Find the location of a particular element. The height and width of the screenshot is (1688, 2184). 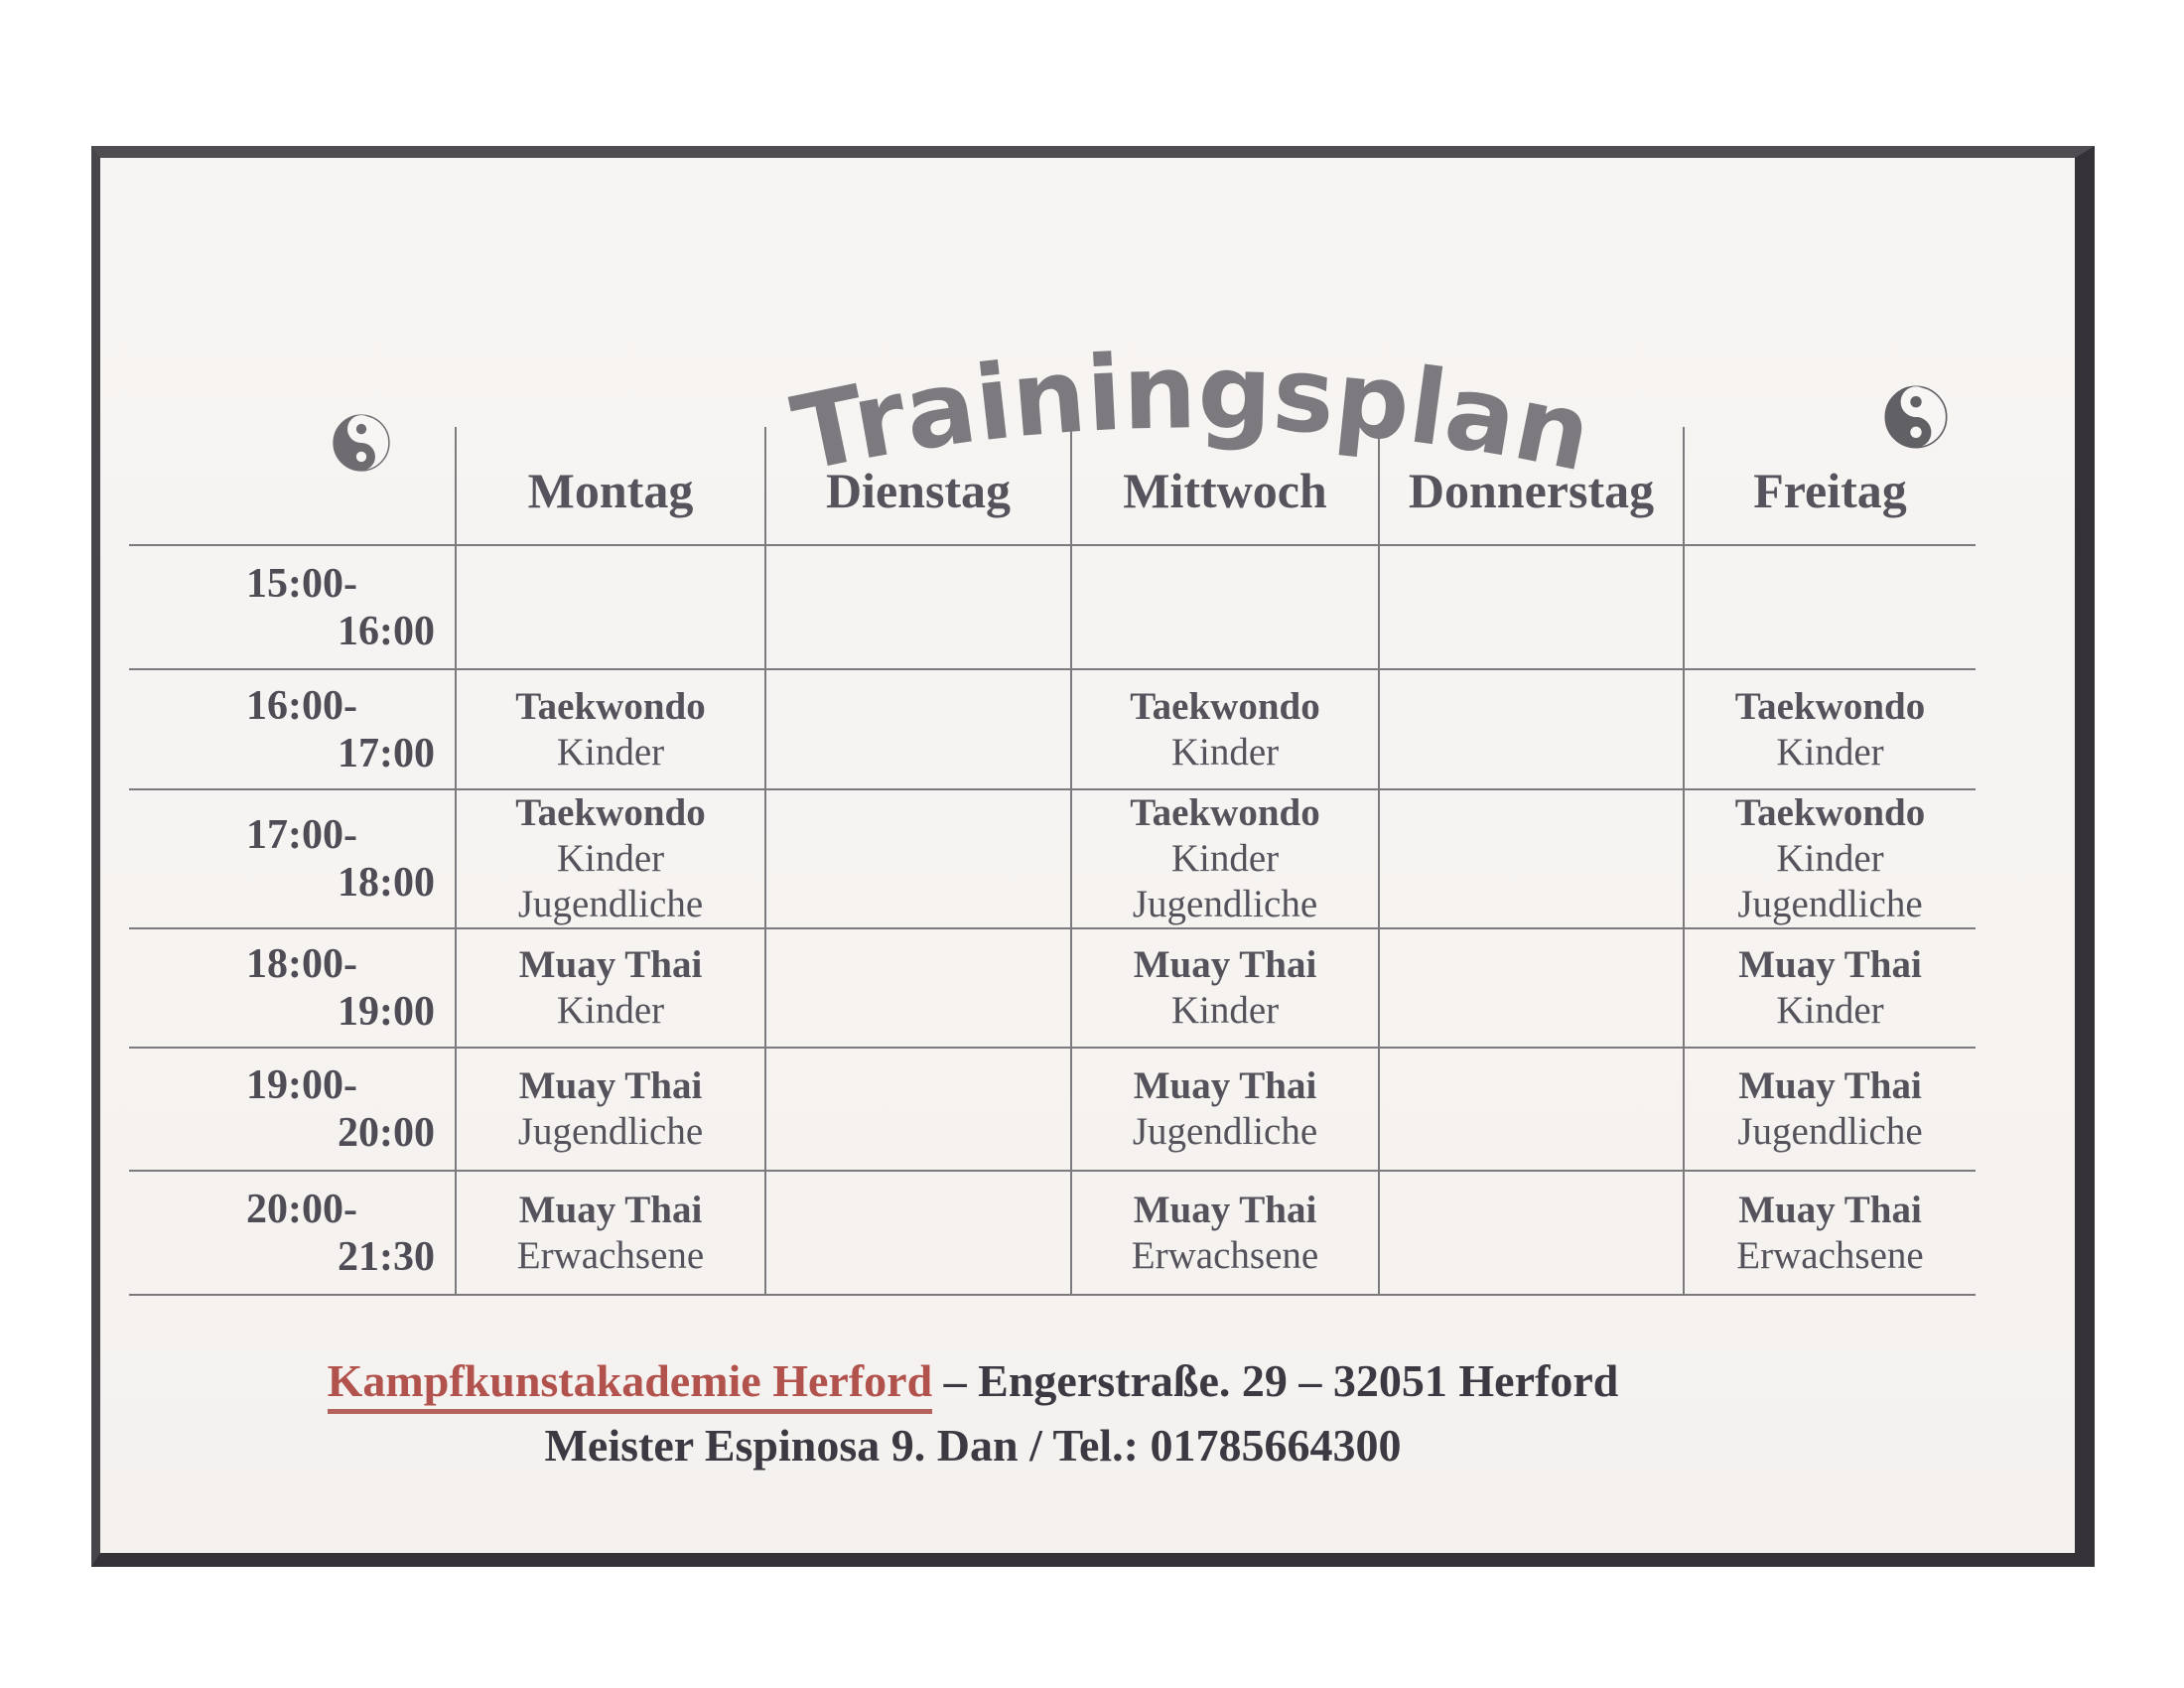

schedule-cell-fr-16: Taekwondo Kinder is located at coordinates (1829, 730).